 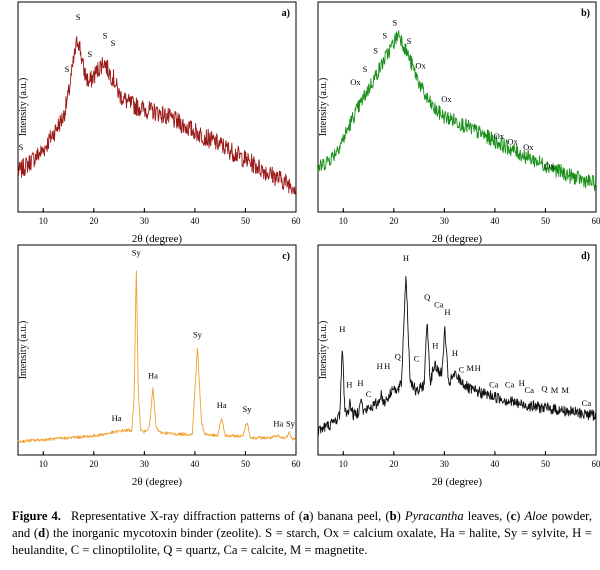 I want to click on caption-figure-label: Figure 4., so click(x=36, y=516).